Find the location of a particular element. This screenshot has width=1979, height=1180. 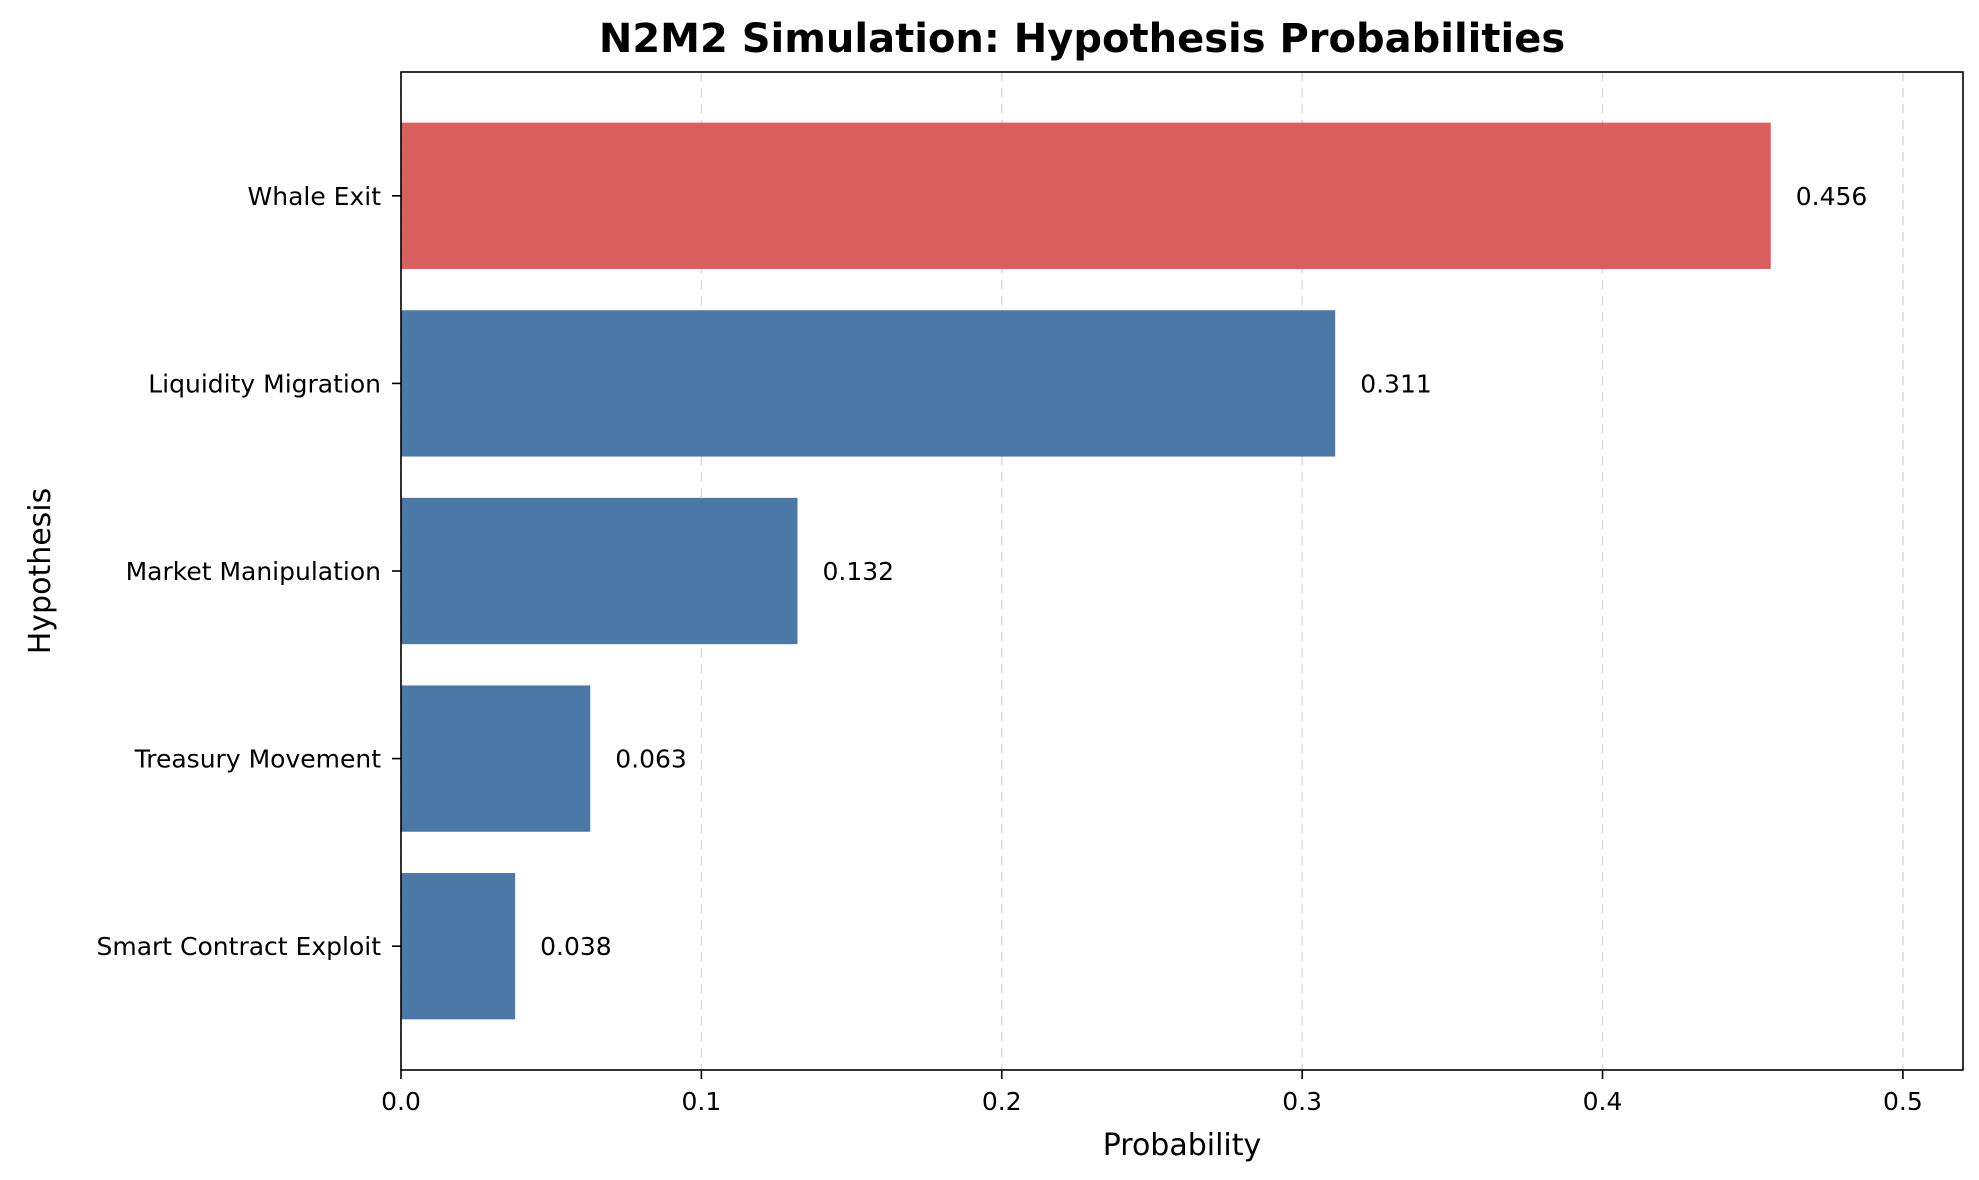

bar-treasury-movement is located at coordinates (496, 758).